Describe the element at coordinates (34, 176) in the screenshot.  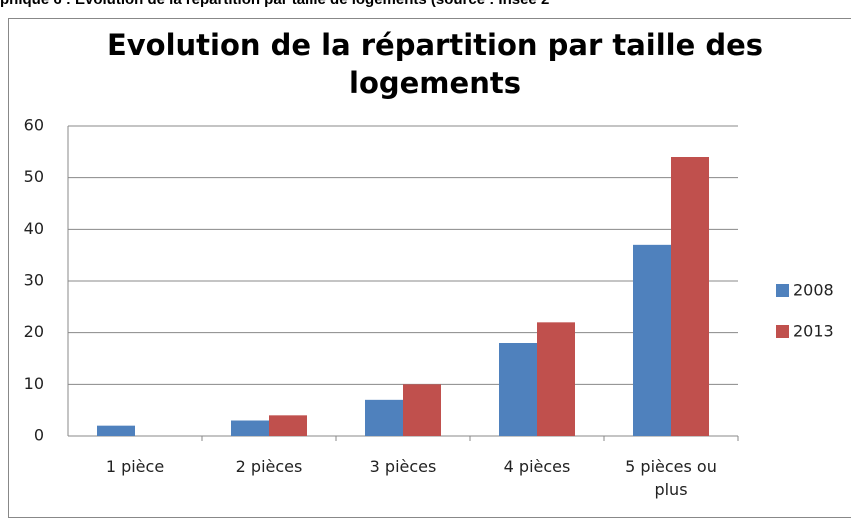
I see `y-tick-label: 50` at that location.